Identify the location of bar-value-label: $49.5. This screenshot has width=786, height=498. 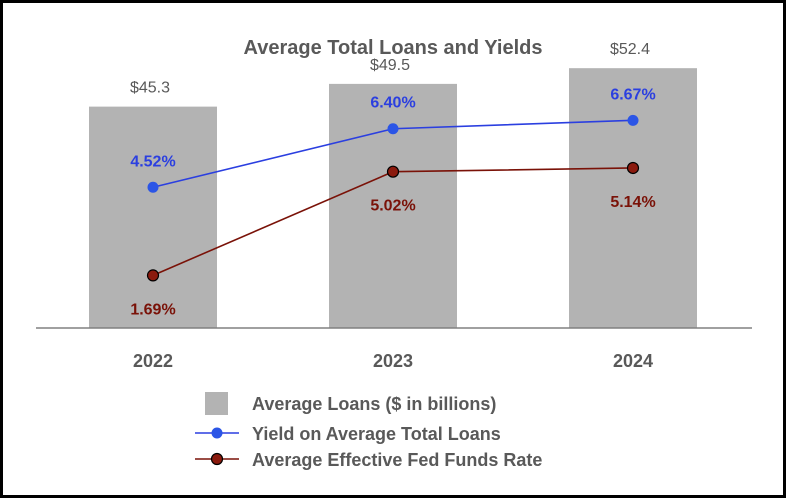
(390, 65).